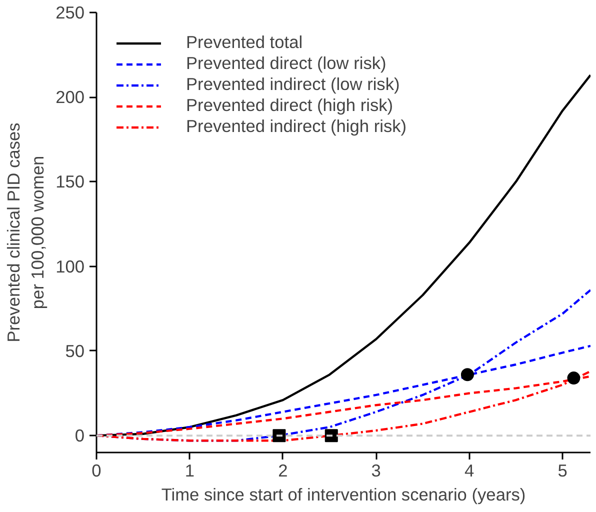 The image size is (596, 512). Describe the element at coordinates (283, 470) in the screenshot. I see `x-tick-label: 2` at that location.